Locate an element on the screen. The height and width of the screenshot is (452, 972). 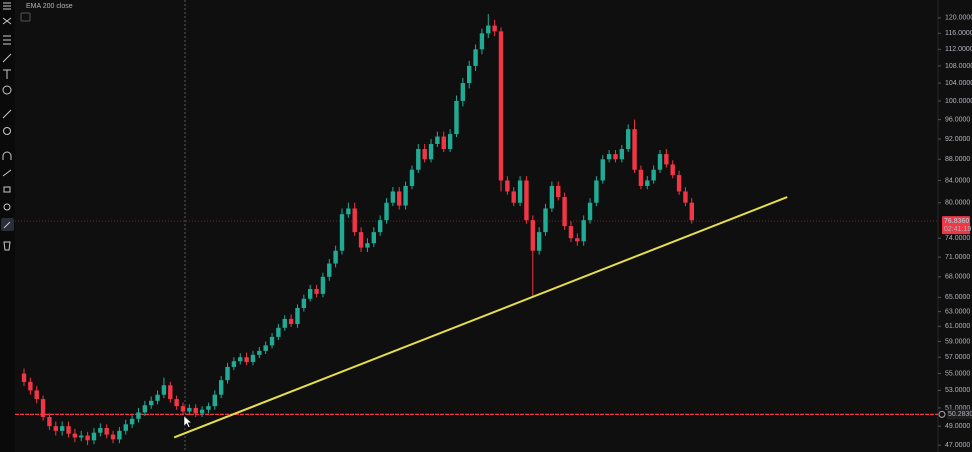
y-tick-label: 96.0000 is located at coordinates (957, 119).